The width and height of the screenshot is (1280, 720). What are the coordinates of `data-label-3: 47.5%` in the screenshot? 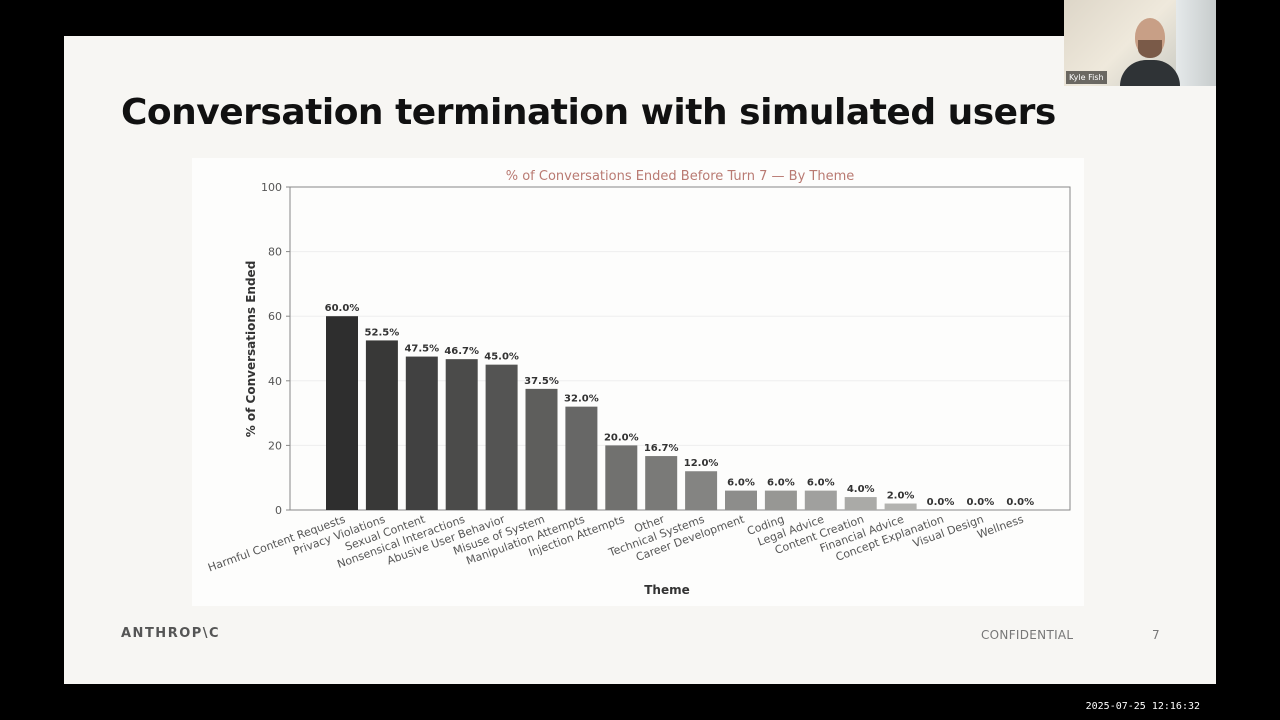 It's located at (421, 349).